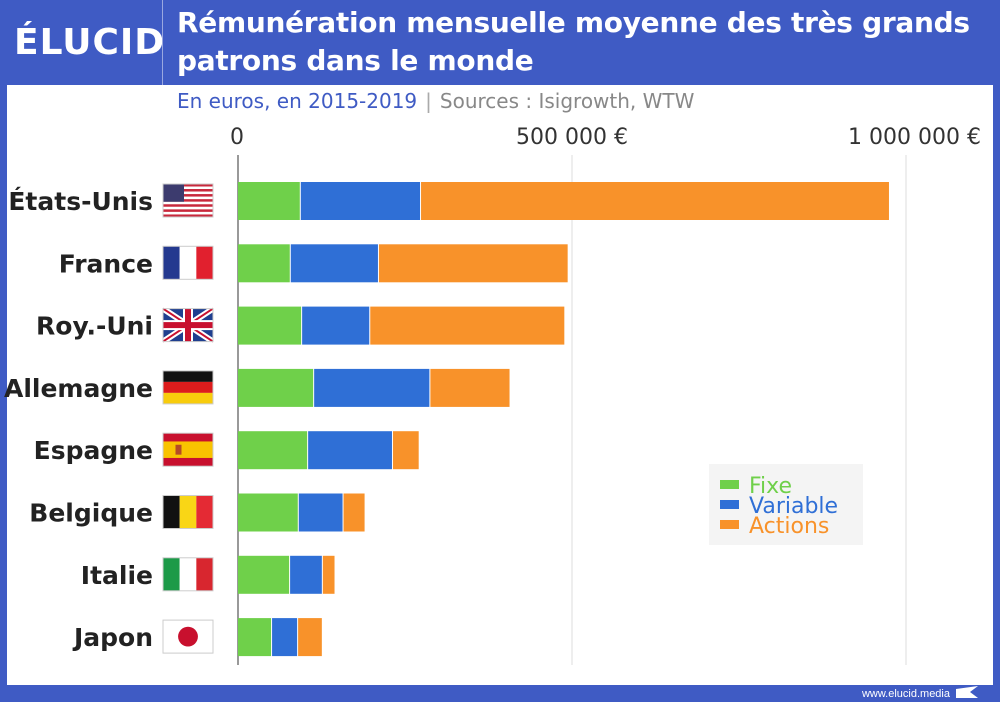  I want to click on source-text: Sources : Isigrowth, WTW, so click(567, 101).